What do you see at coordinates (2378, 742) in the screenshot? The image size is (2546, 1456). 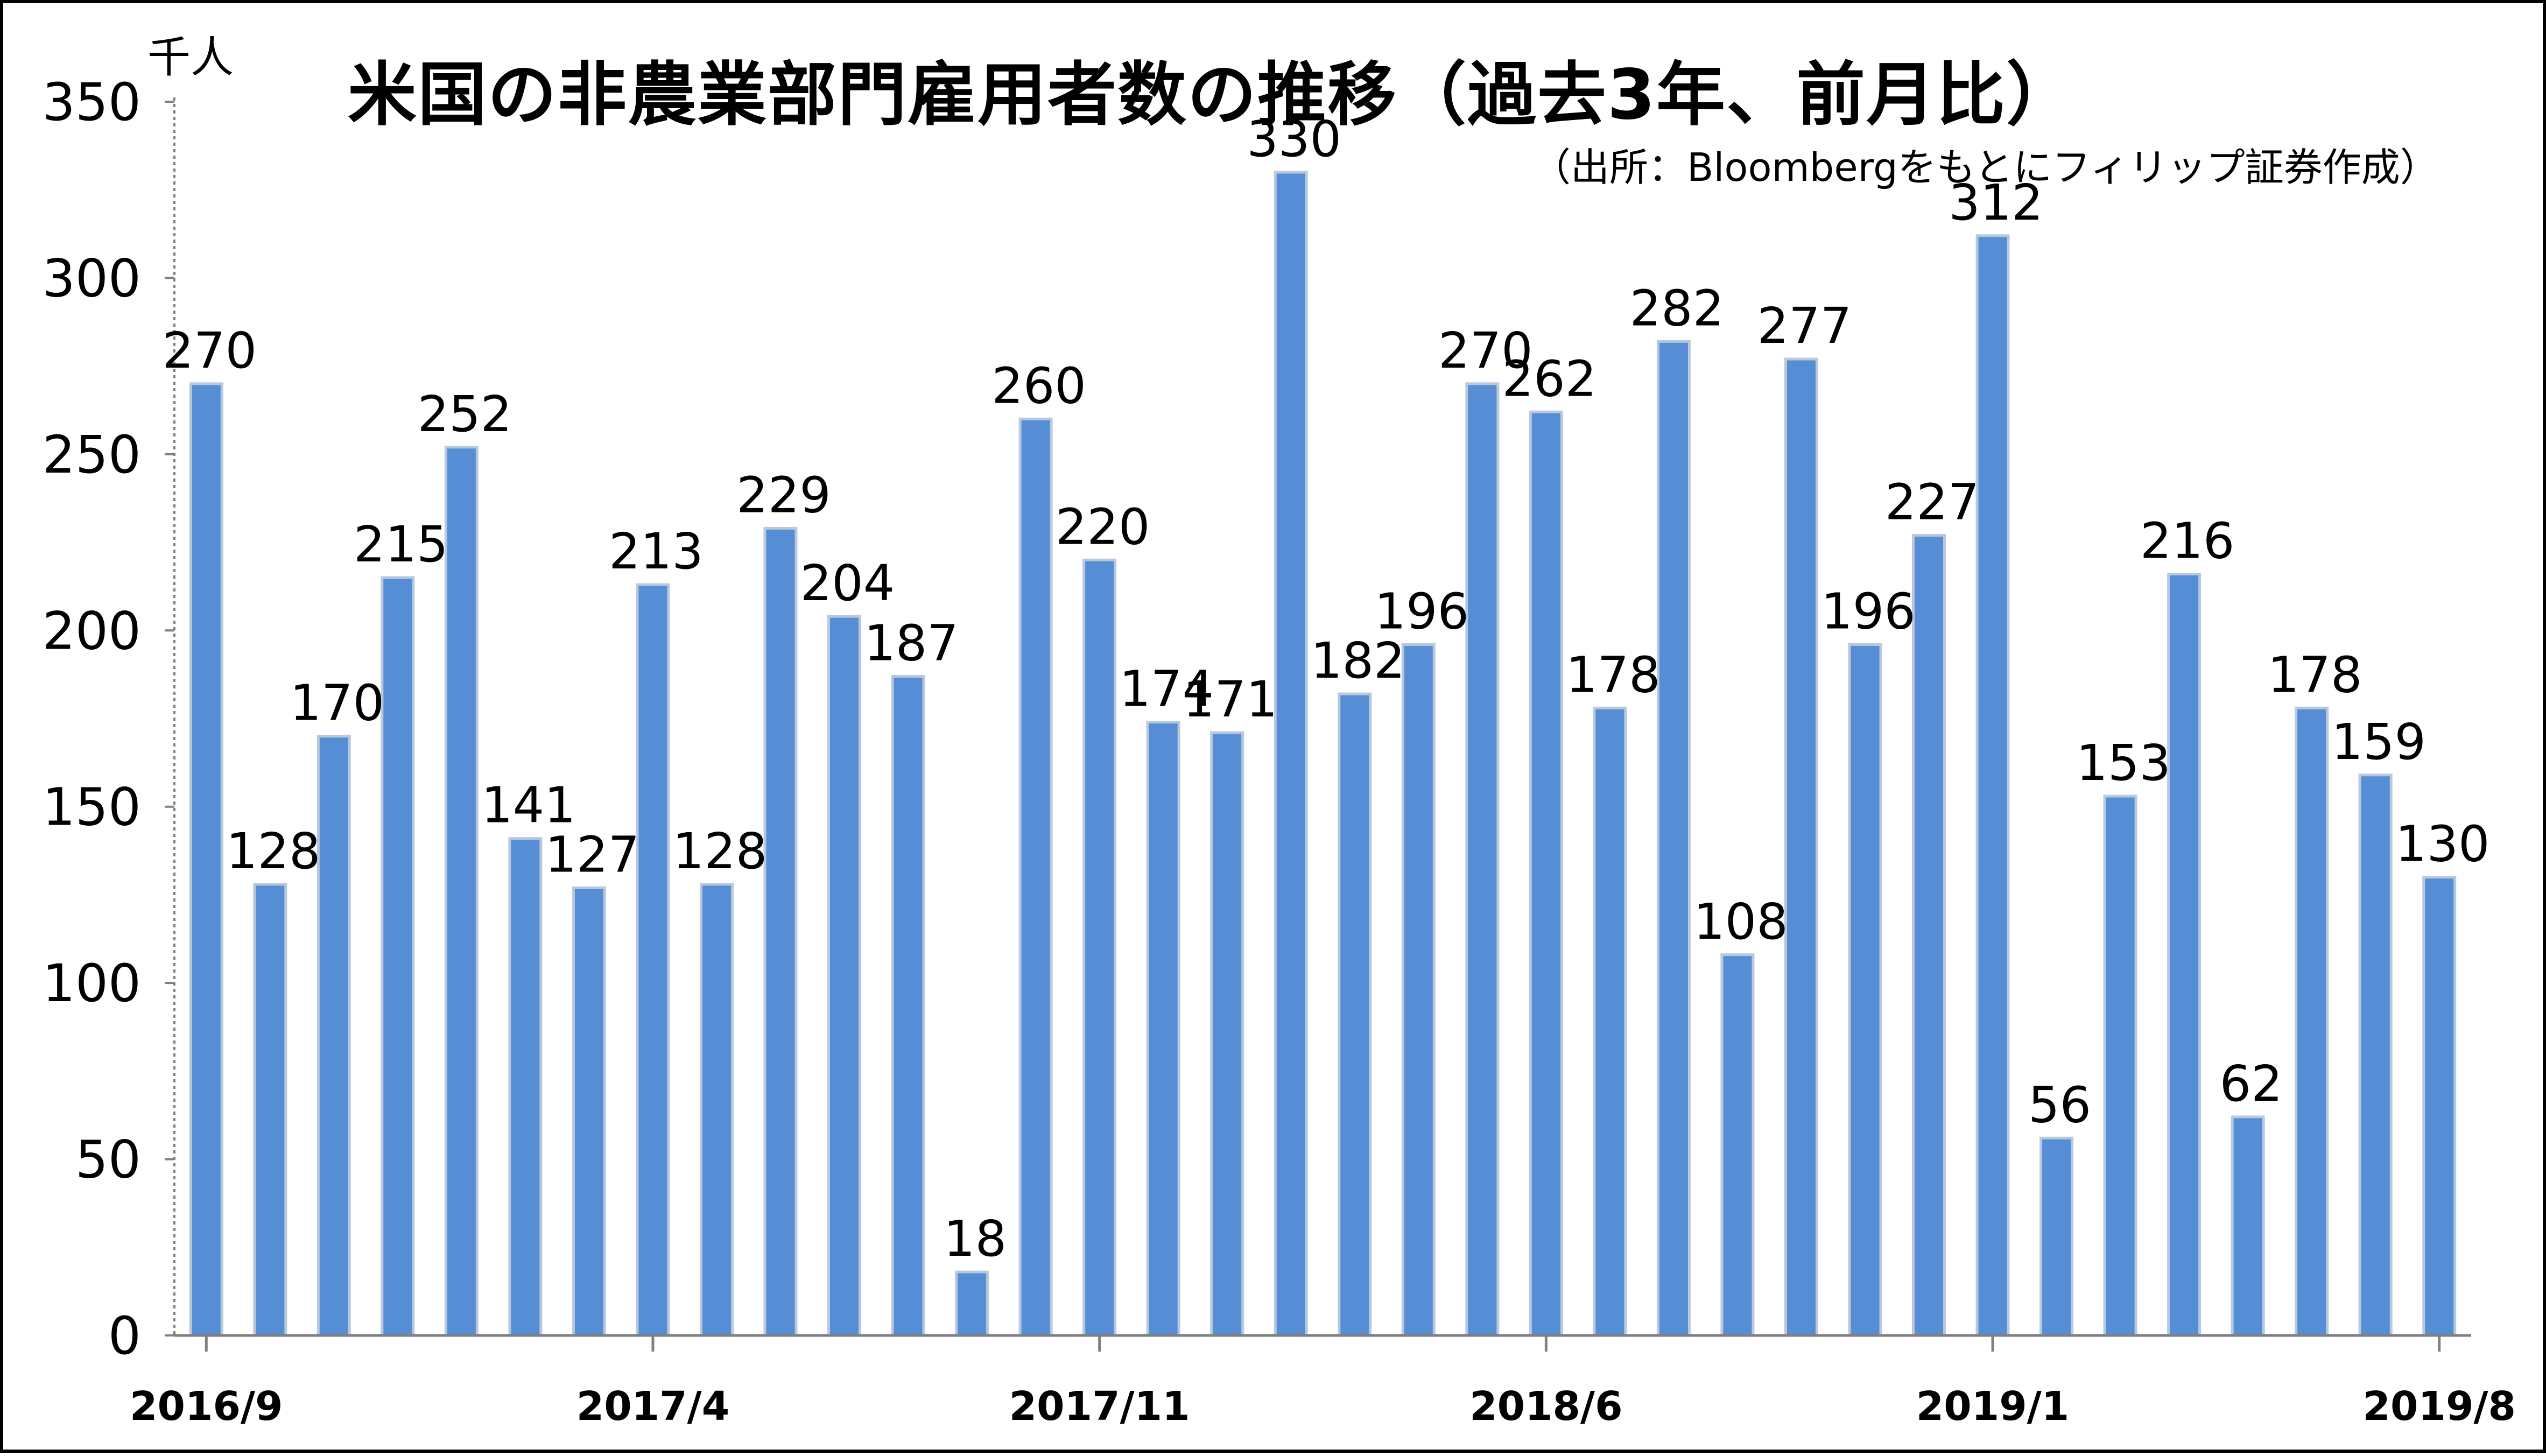 I see `data-label: 159` at bounding box center [2378, 742].